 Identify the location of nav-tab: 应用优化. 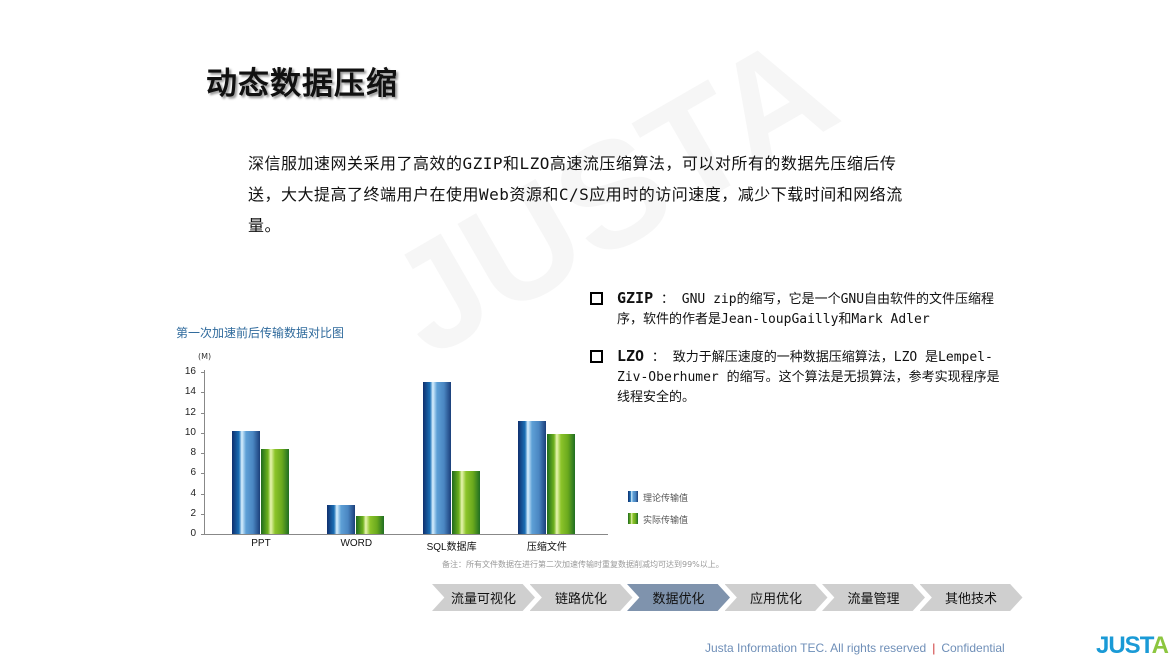
(776, 597).